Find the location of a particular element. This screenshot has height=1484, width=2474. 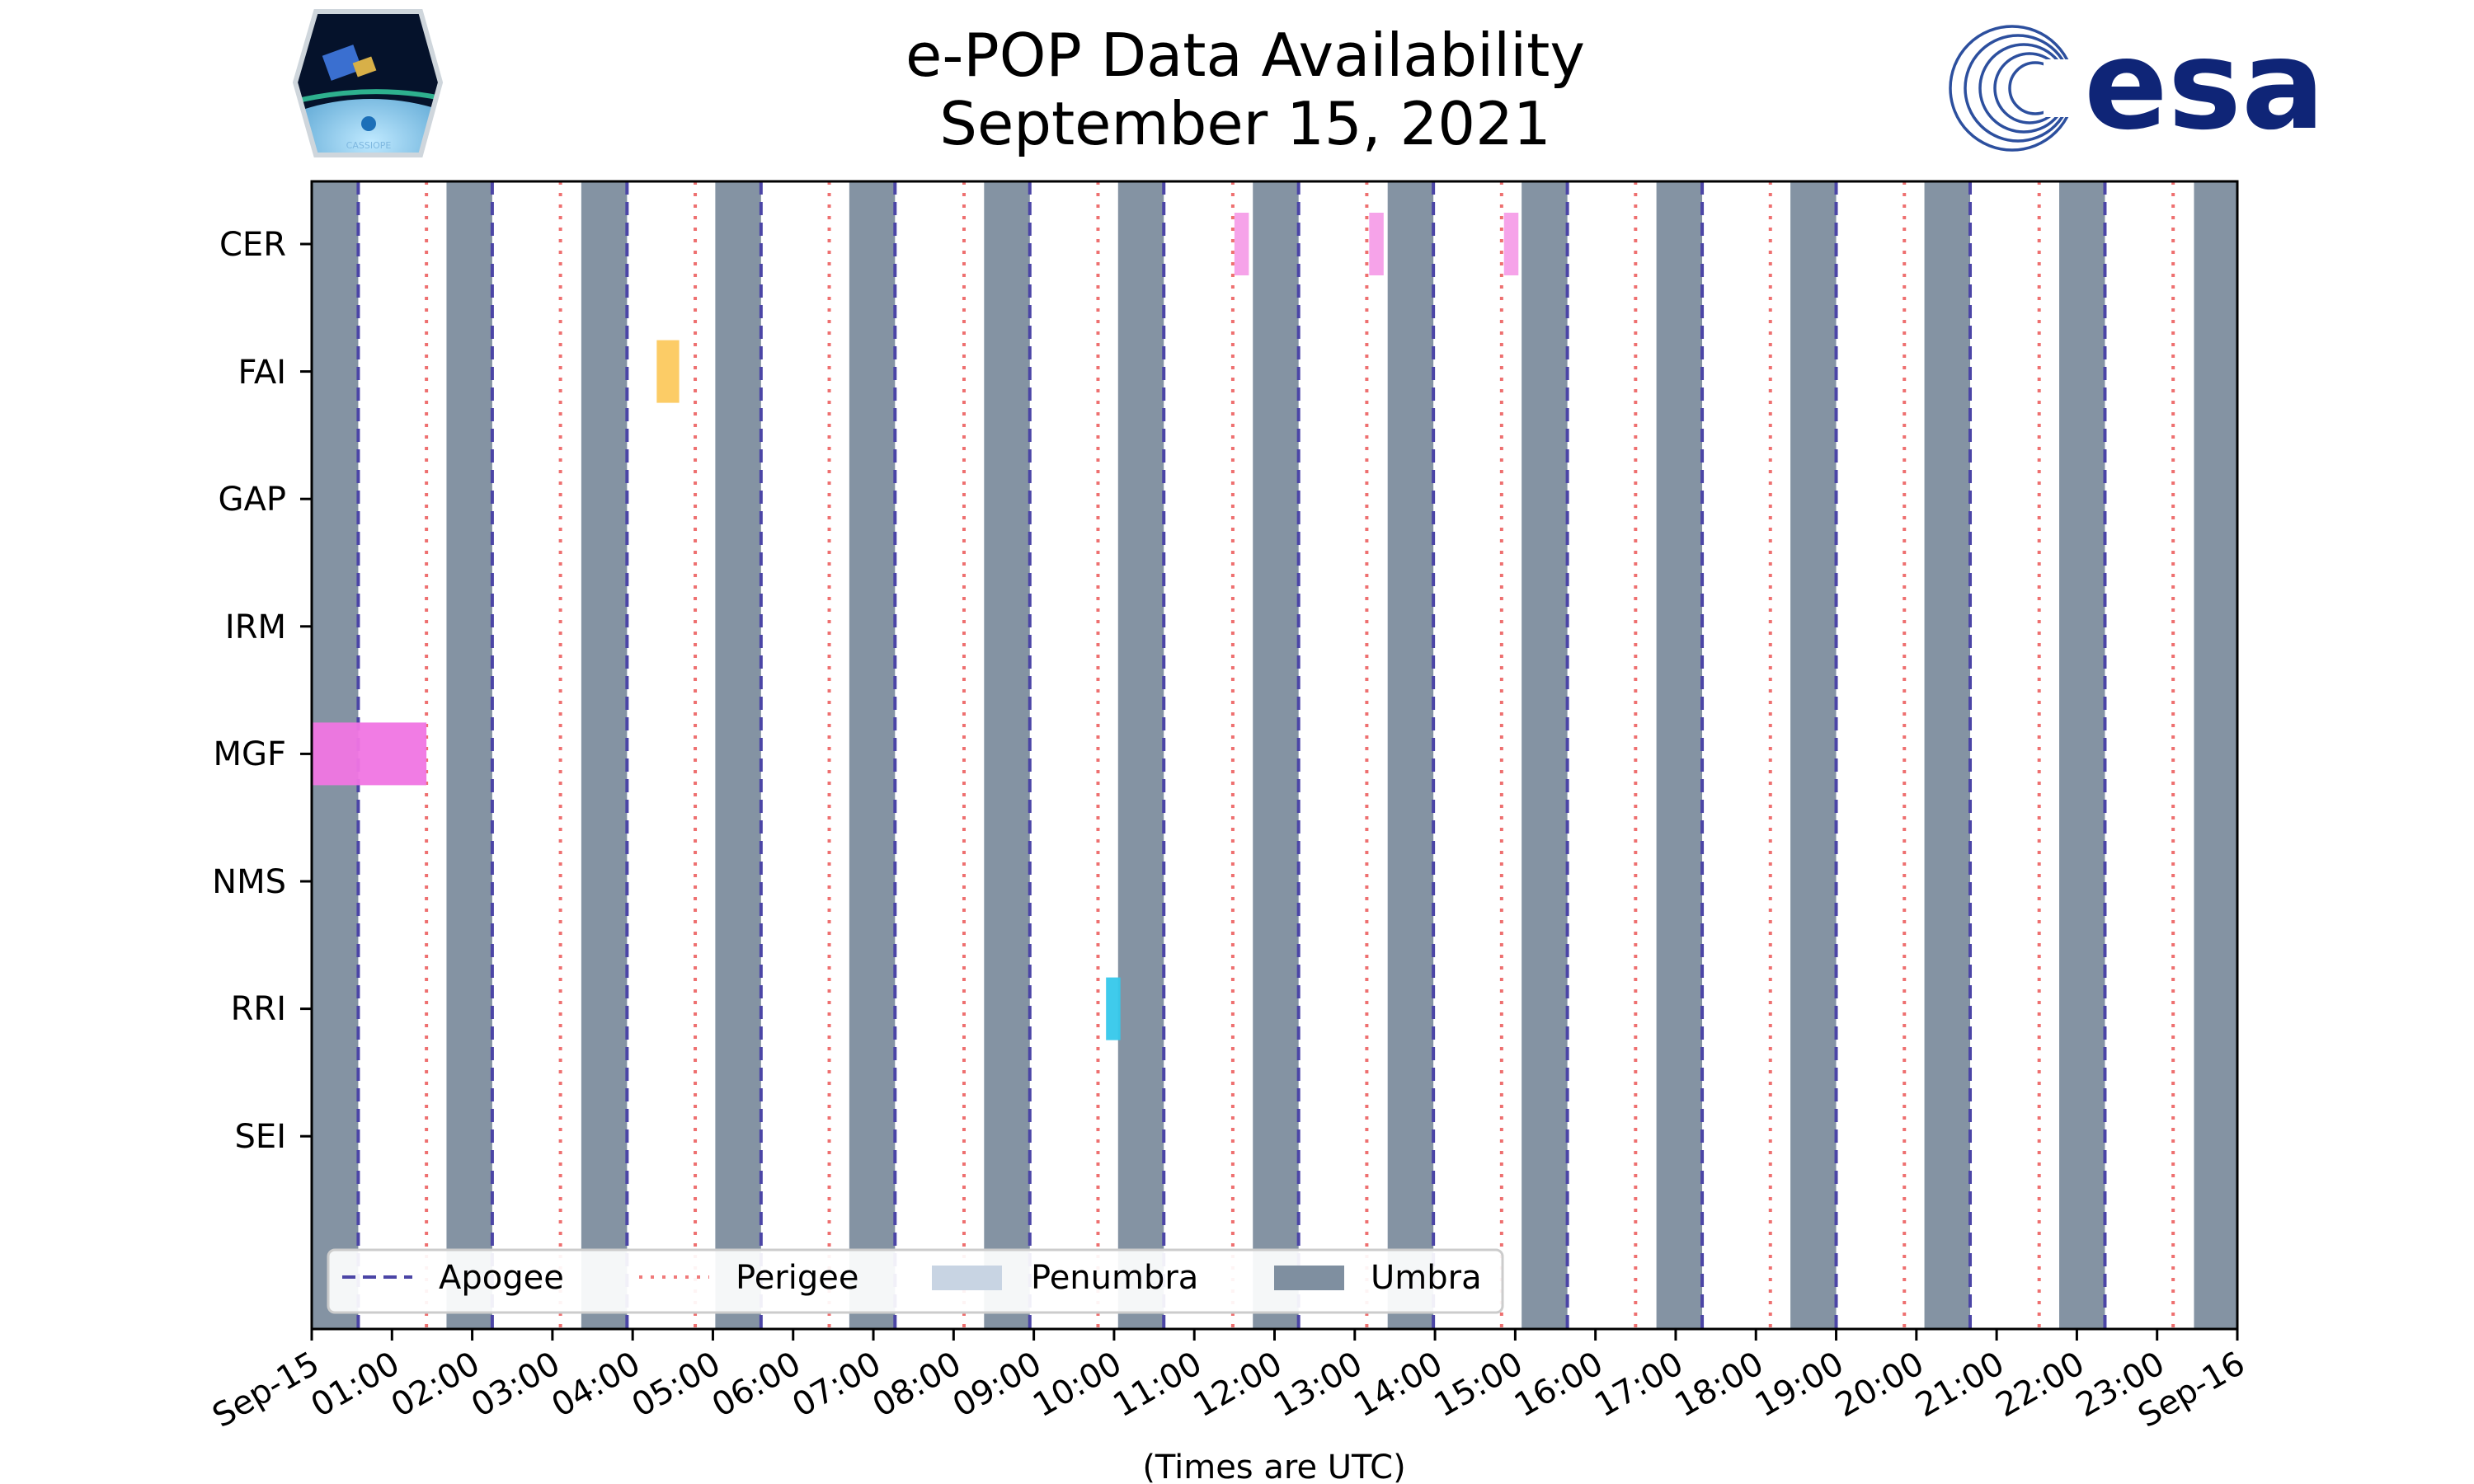

legend: Apogee Perigee Penumbra Umbra is located at coordinates (915, 1281).